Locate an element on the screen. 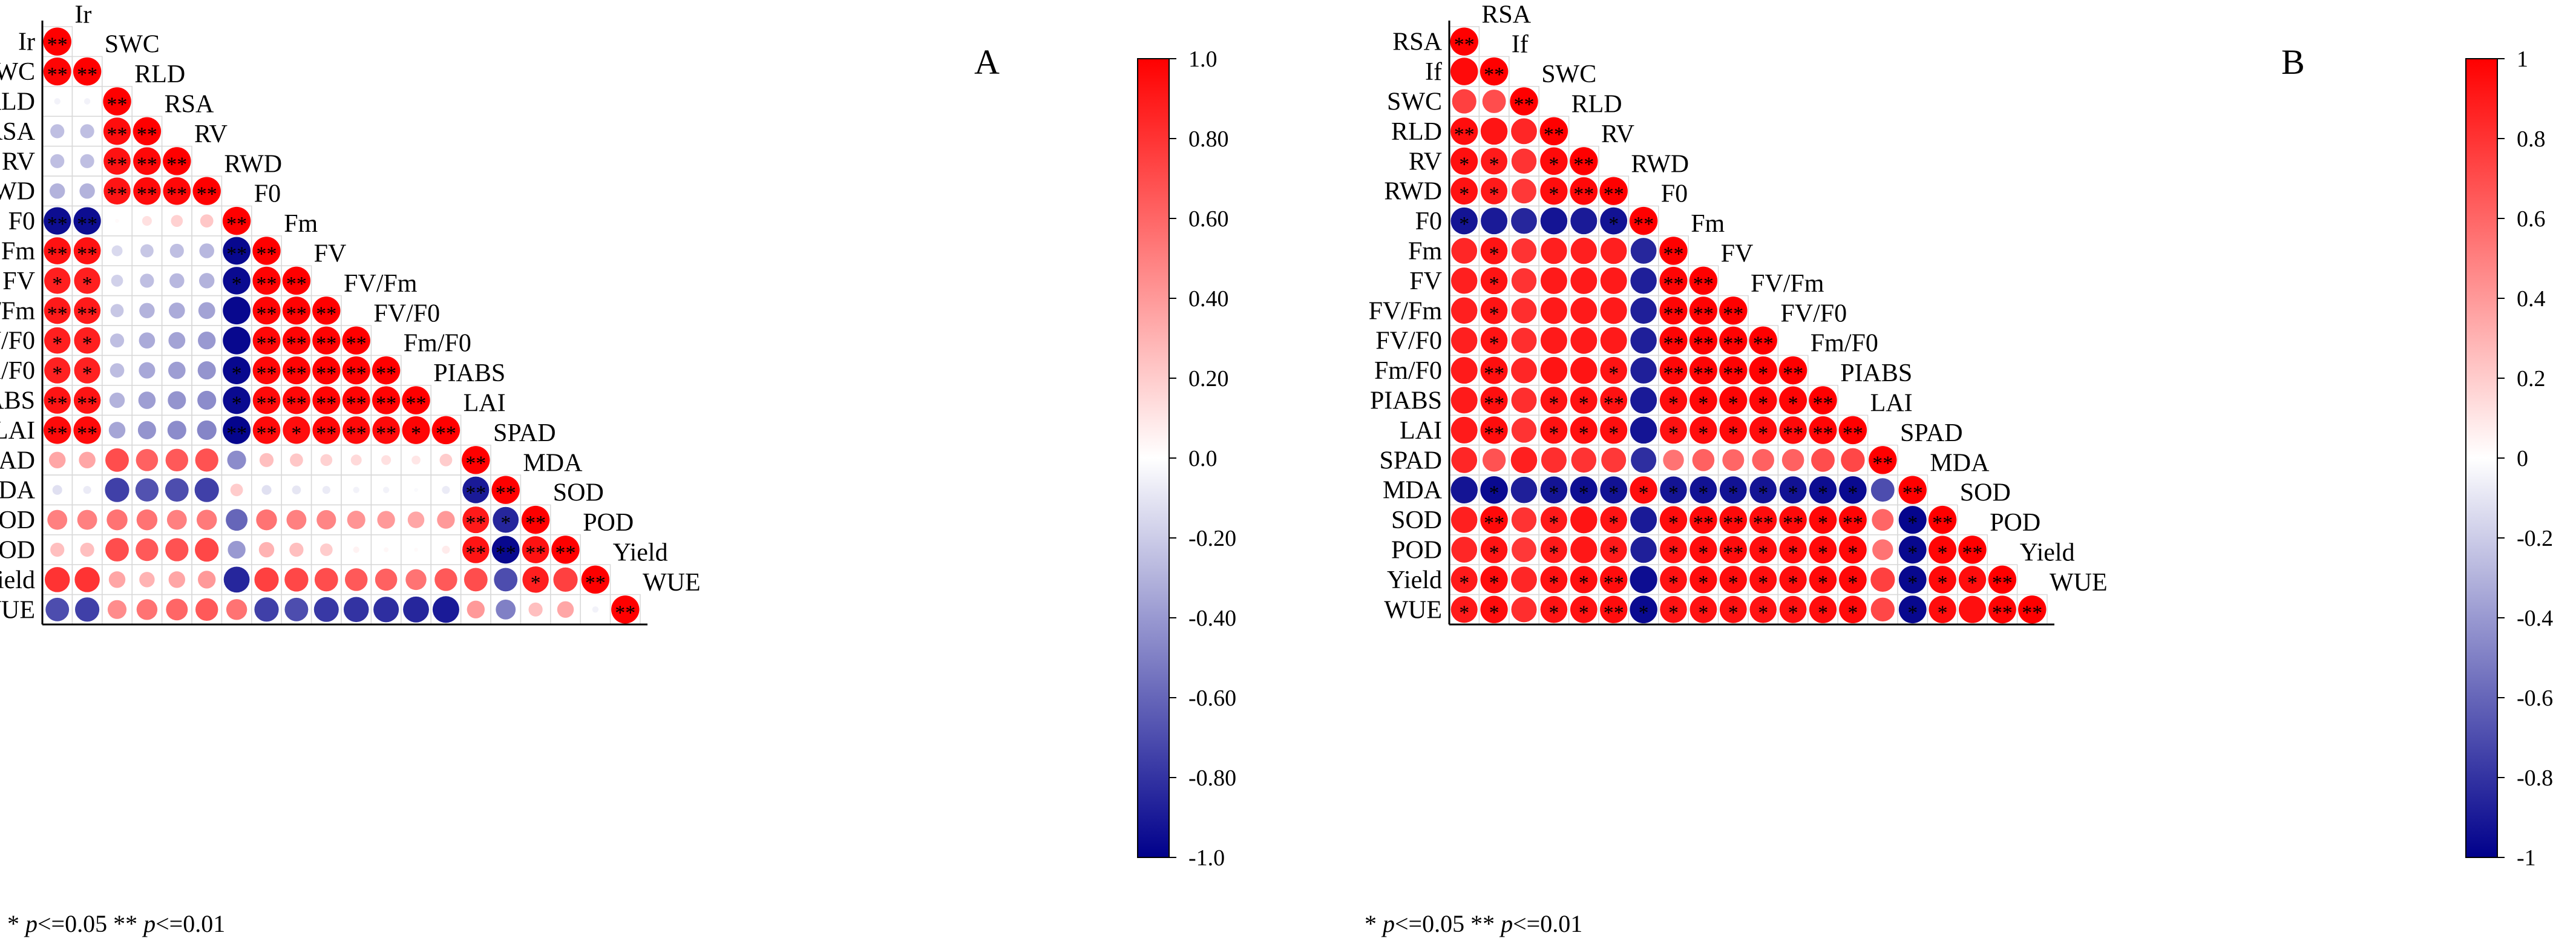  correlation-circle-a-rld-swc is located at coordinates (87, 101).